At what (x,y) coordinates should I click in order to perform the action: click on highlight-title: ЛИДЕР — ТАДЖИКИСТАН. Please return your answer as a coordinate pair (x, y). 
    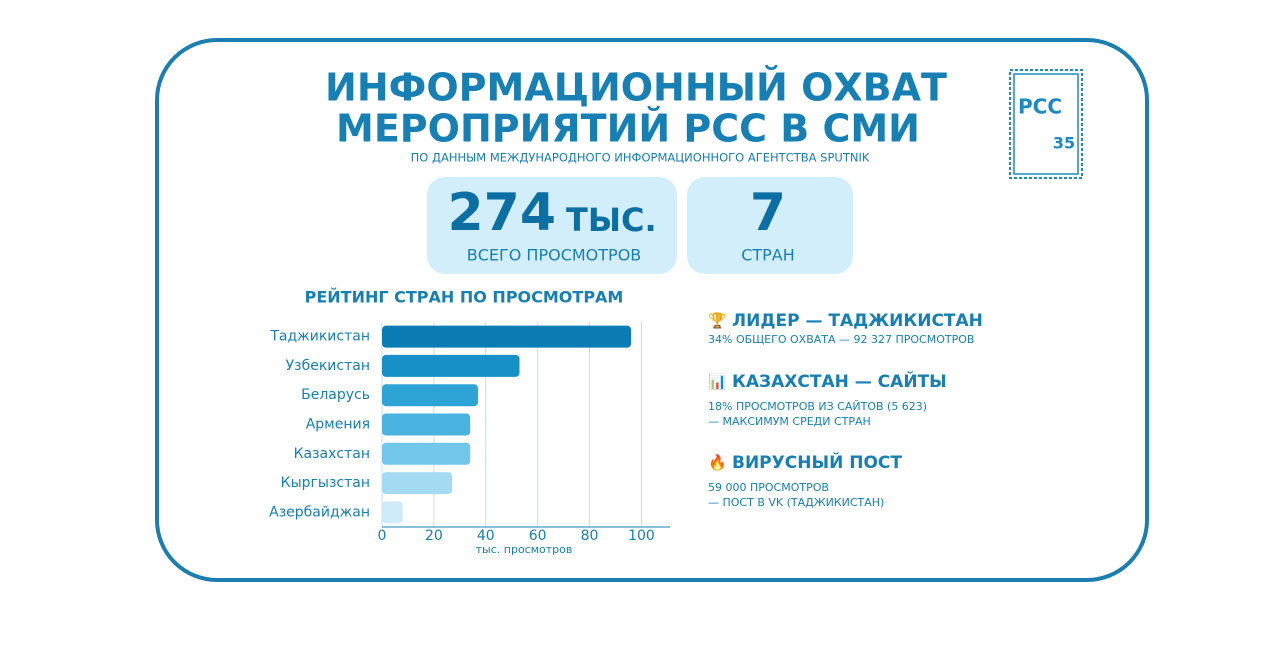
    Looking at the image, I should click on (857, 321).